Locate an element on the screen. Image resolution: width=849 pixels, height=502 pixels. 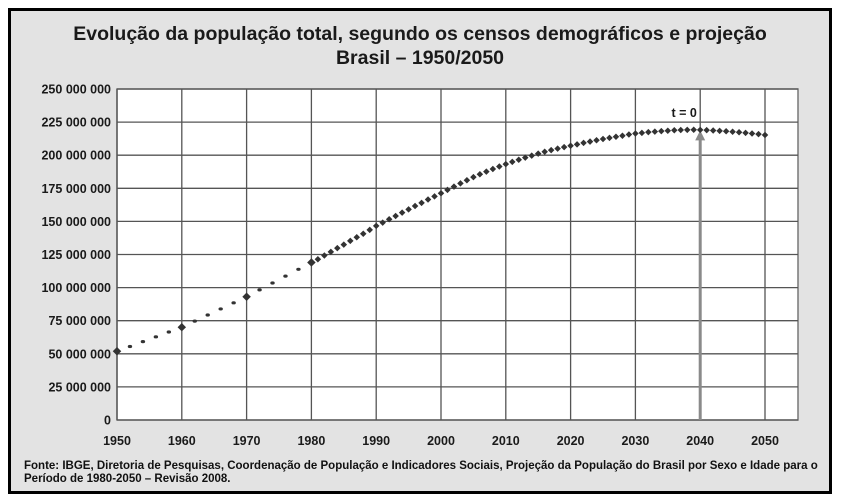
x-tick-label: 2000 is located at coordinates (441, 441).